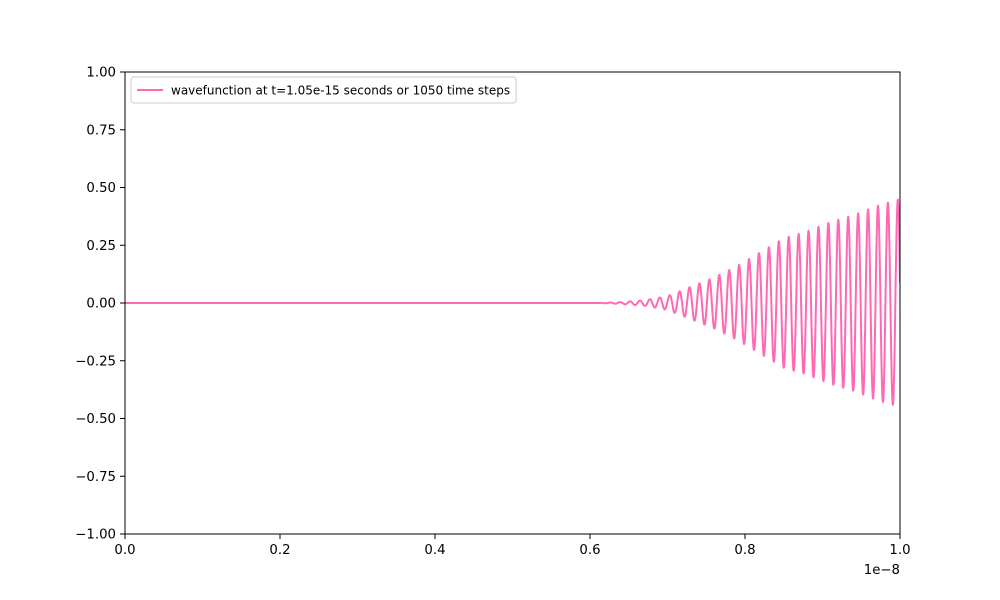  What do you see at coordinates (882, 570) in the screenshot?
I see `x-offset-label: 1e−8` at bounding box center [882, 570].